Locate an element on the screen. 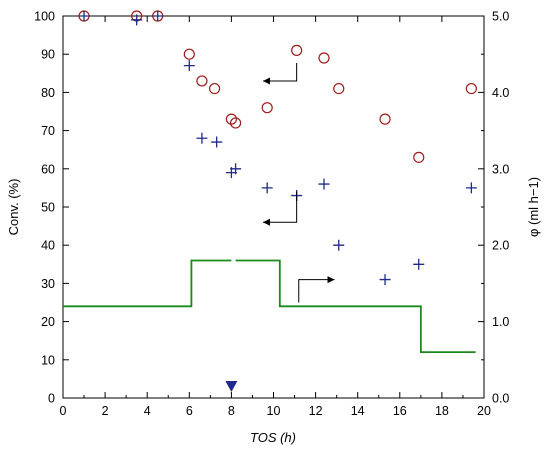 The width and height of the screenshot is (550, 453). x-axis-title: TOS (h) is located at coordinates (273, 437).